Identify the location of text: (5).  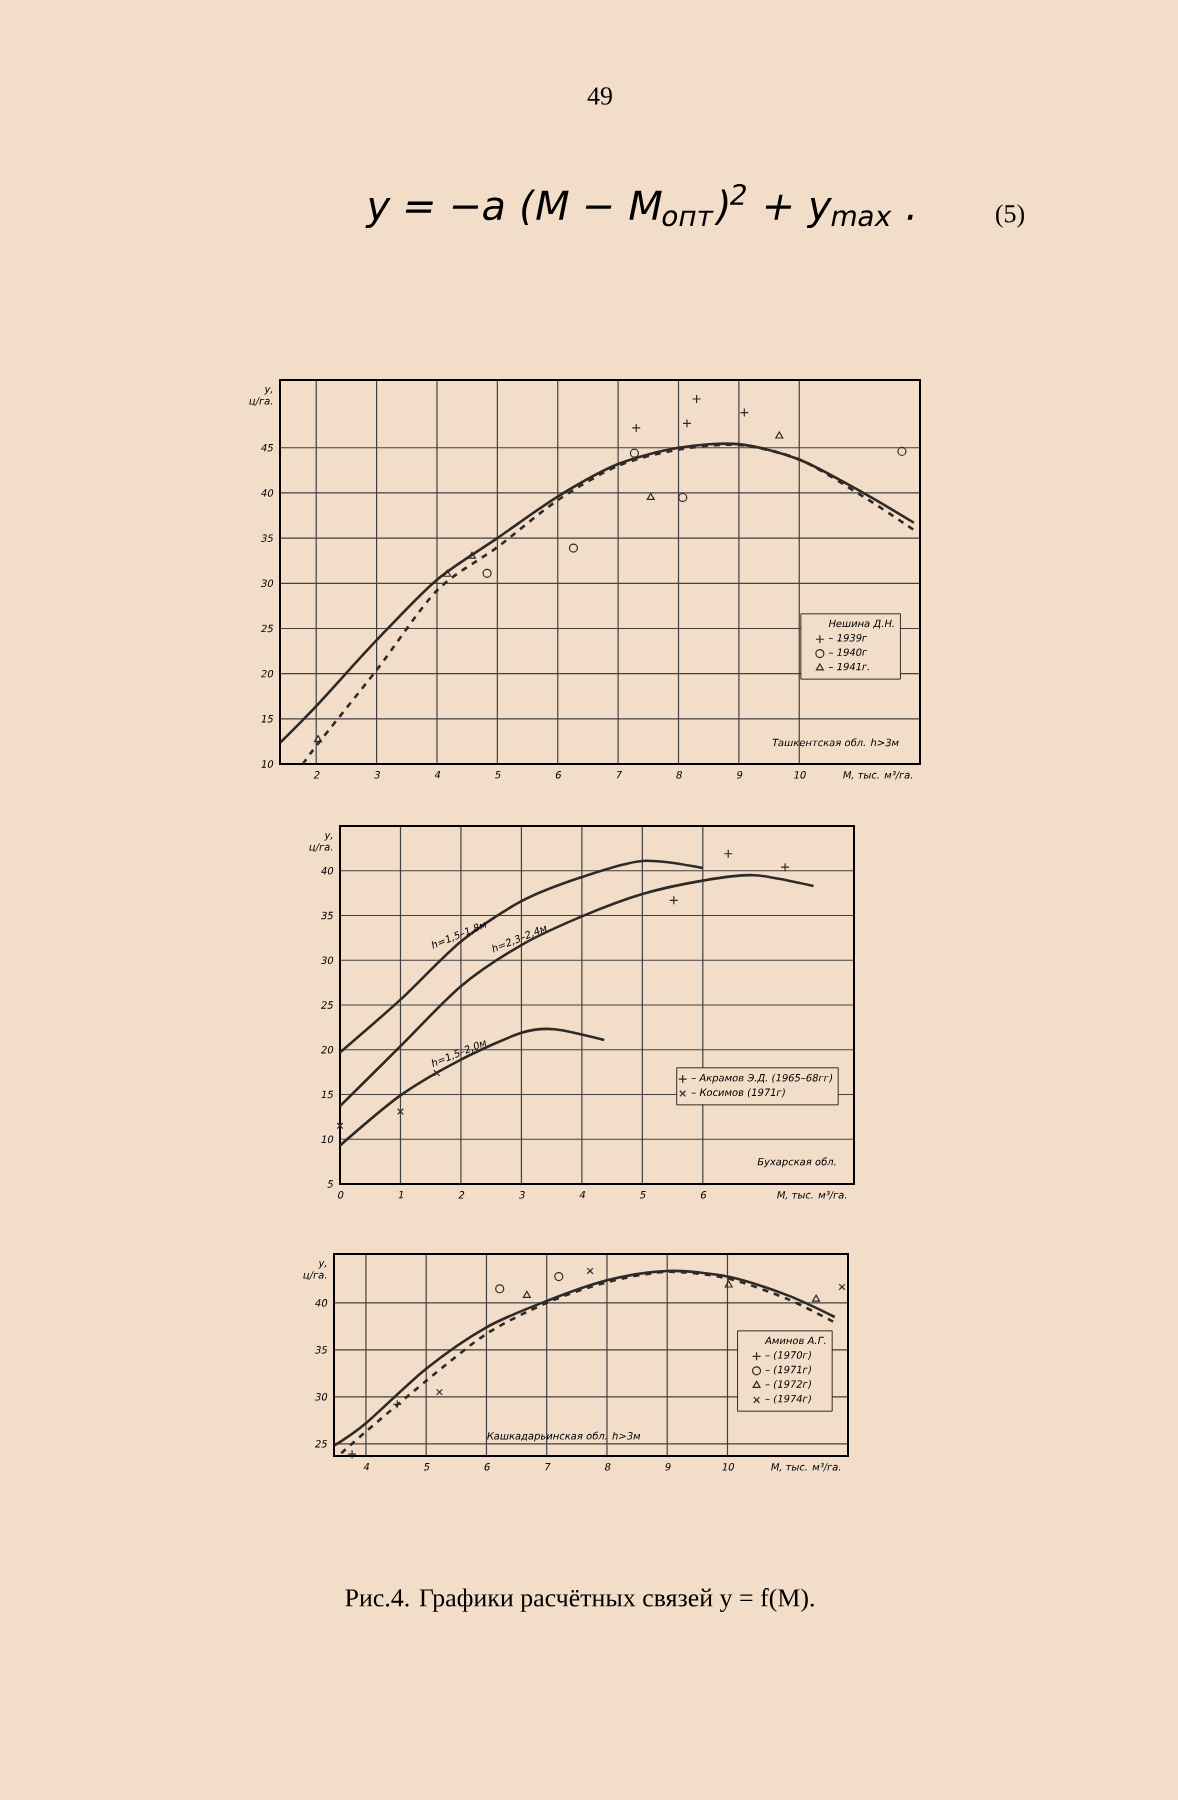
(1010, 216).